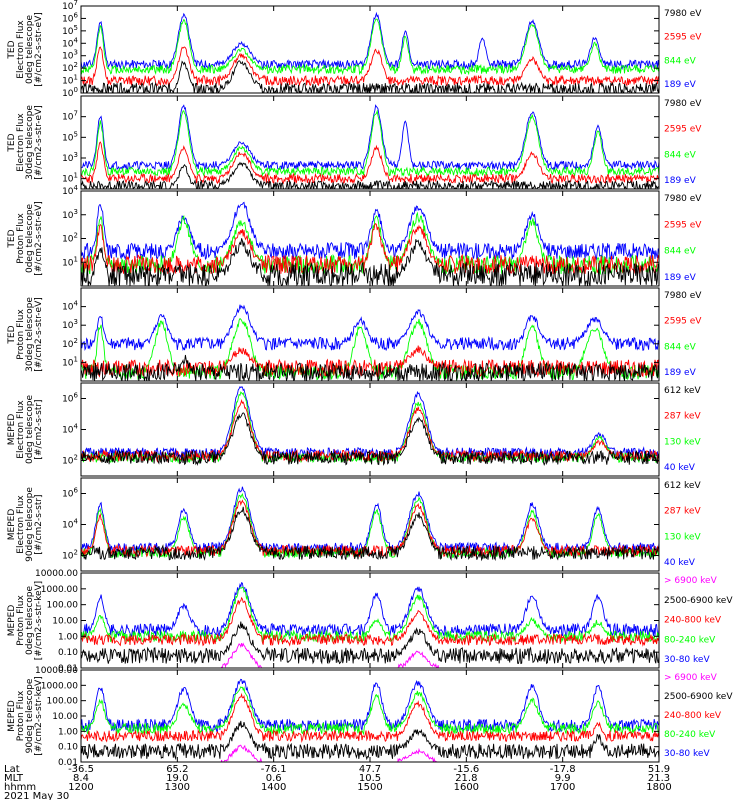 Image resolution: width=750 pixels, height=800 pixels. Describe the element at coordinates (682, 486) in the screenshot. I see `panel-6-legend-1: 612 keV` at that location.